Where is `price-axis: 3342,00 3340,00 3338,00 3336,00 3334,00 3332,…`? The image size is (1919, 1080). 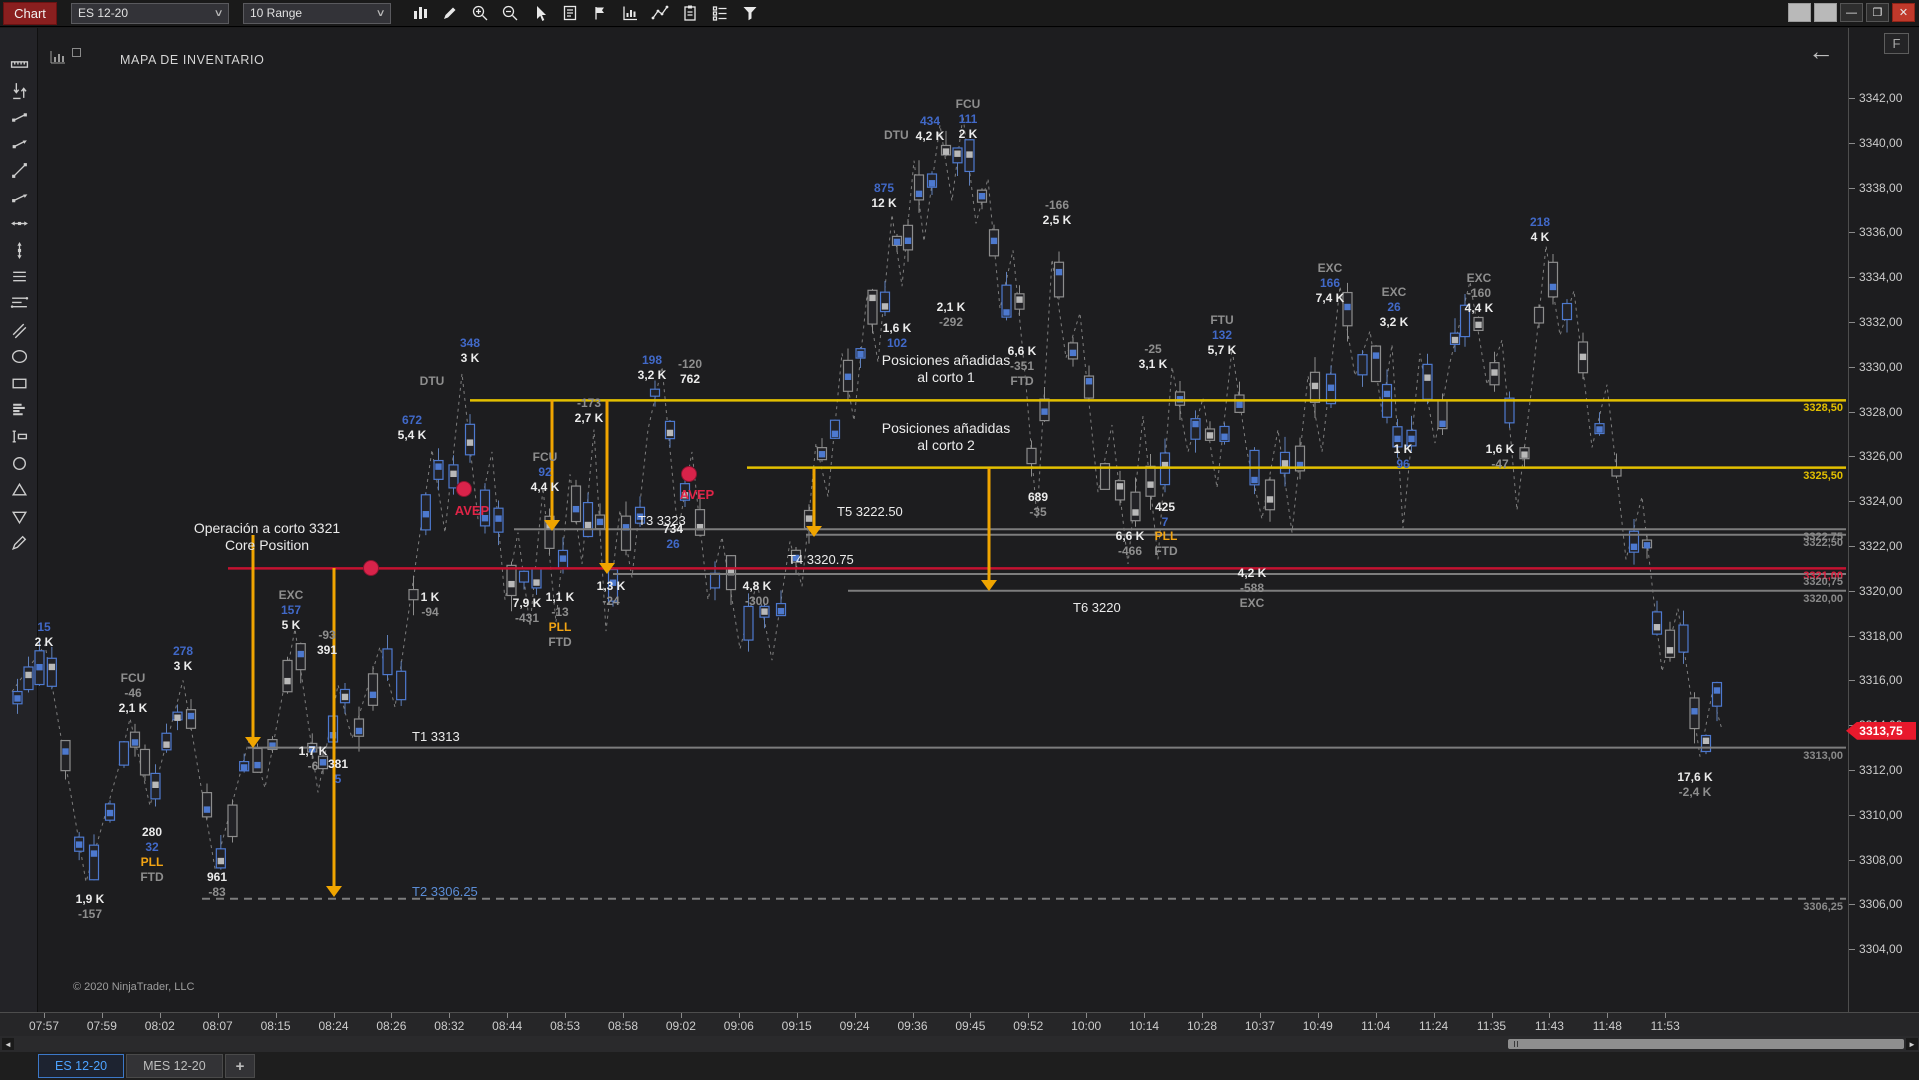
price-axis: 3342,00 3340,00 3338,00 3336,00 3334,00 3332,… is located at coordinates (1883, 520).